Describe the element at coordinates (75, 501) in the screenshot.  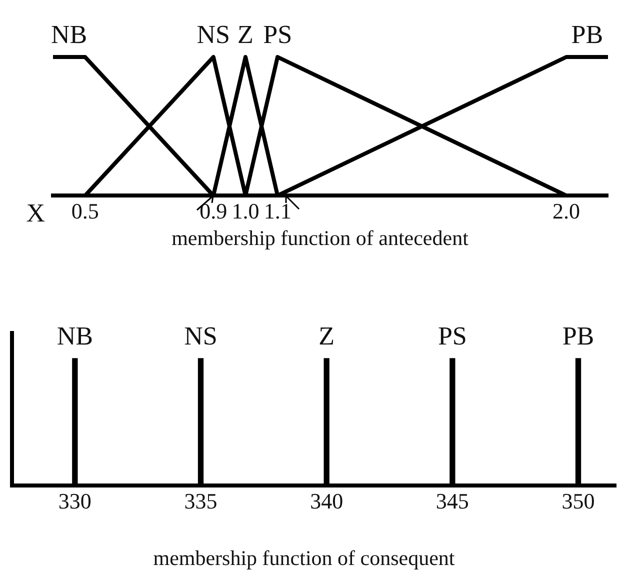
I see `x-tick-label: 330` at that location.